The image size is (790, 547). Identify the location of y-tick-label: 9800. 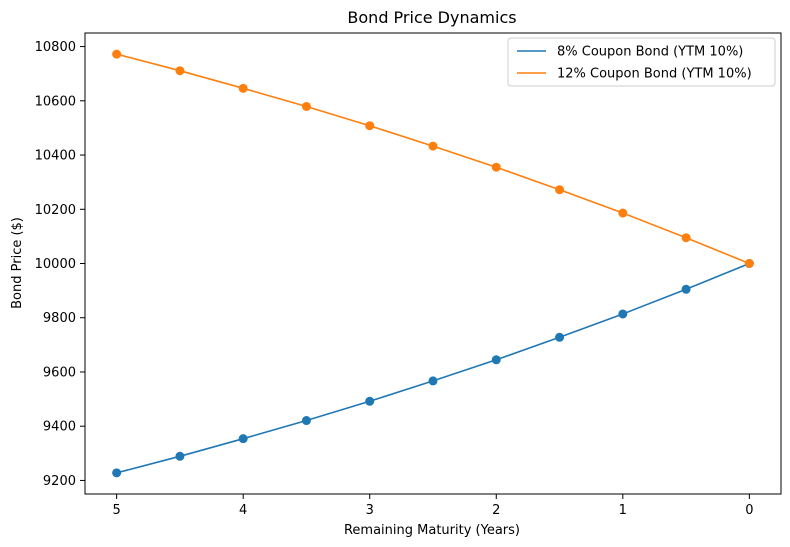
(59, 318).